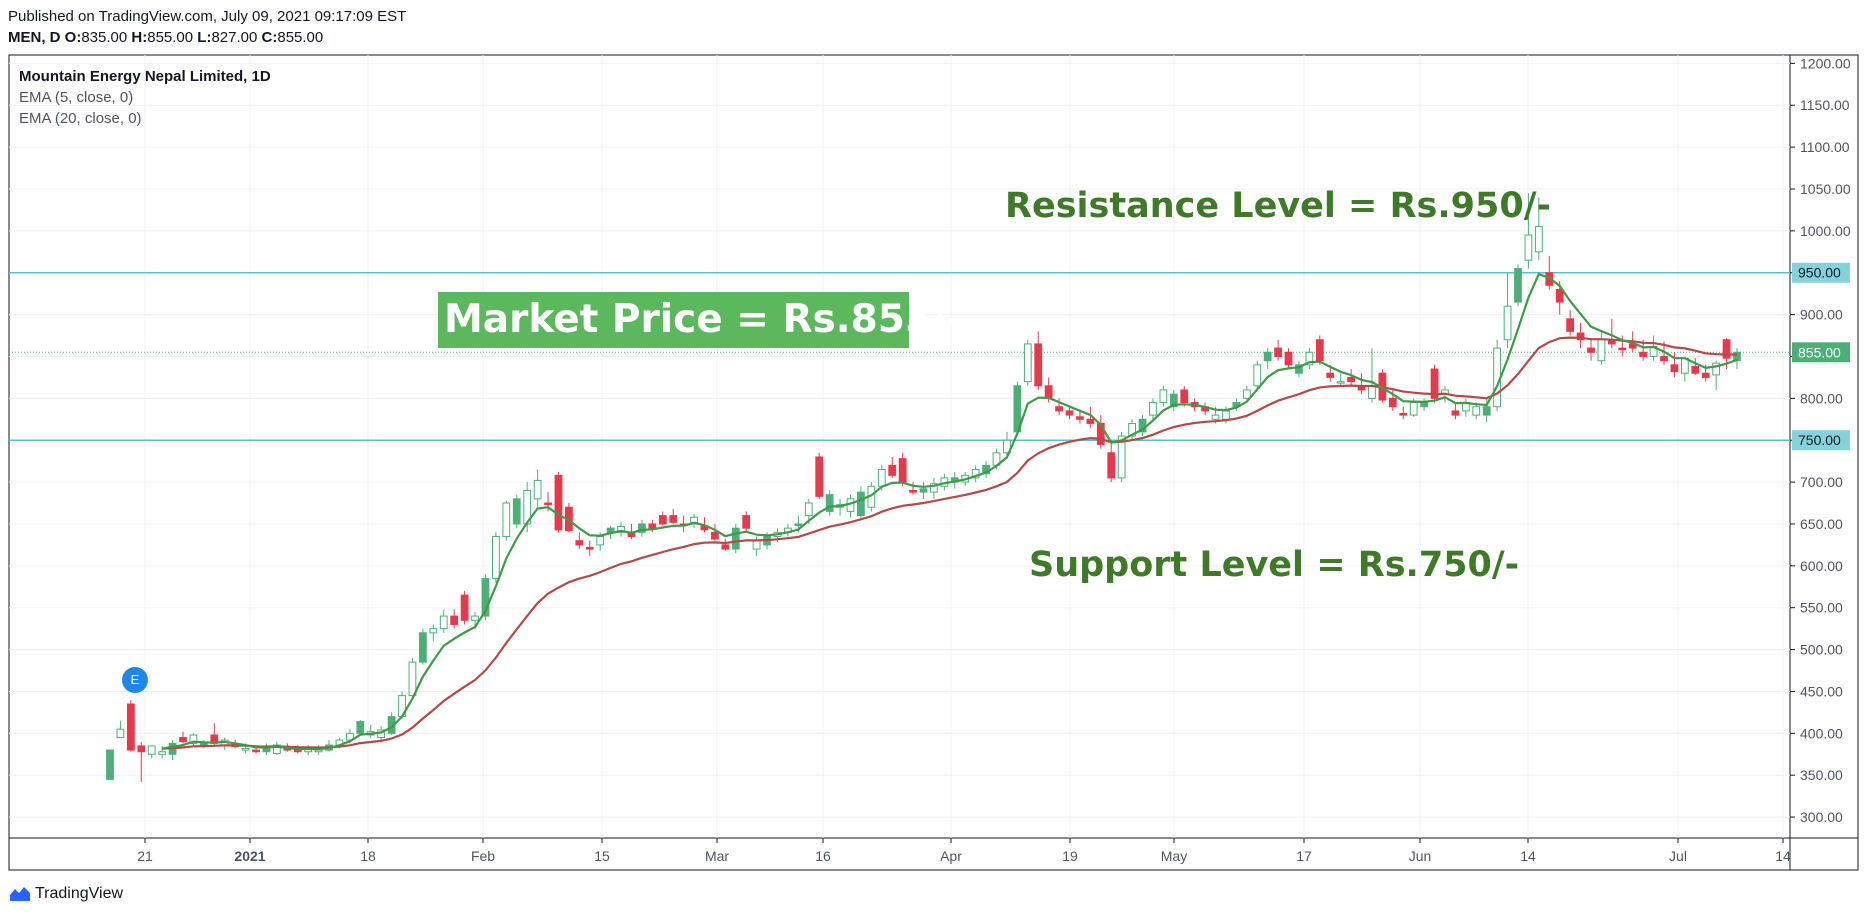 The image size is (1868, 919). Describe the element at coordinates (1070, 856) in the screenshot. I see `x-tick-label: 19` at that location.